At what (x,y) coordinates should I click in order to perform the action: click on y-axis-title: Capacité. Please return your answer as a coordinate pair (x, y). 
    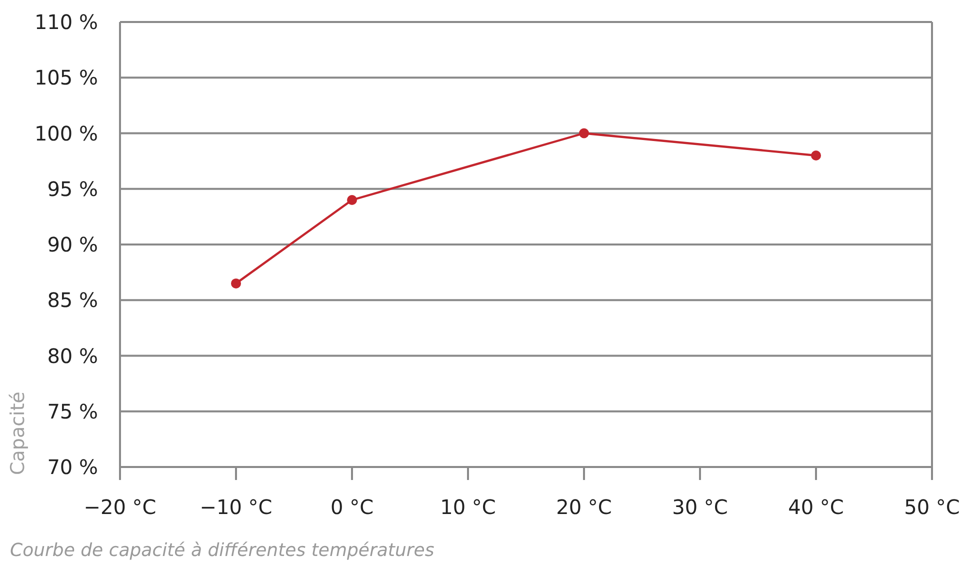
    Looking at the image, I should click on (18, 433).